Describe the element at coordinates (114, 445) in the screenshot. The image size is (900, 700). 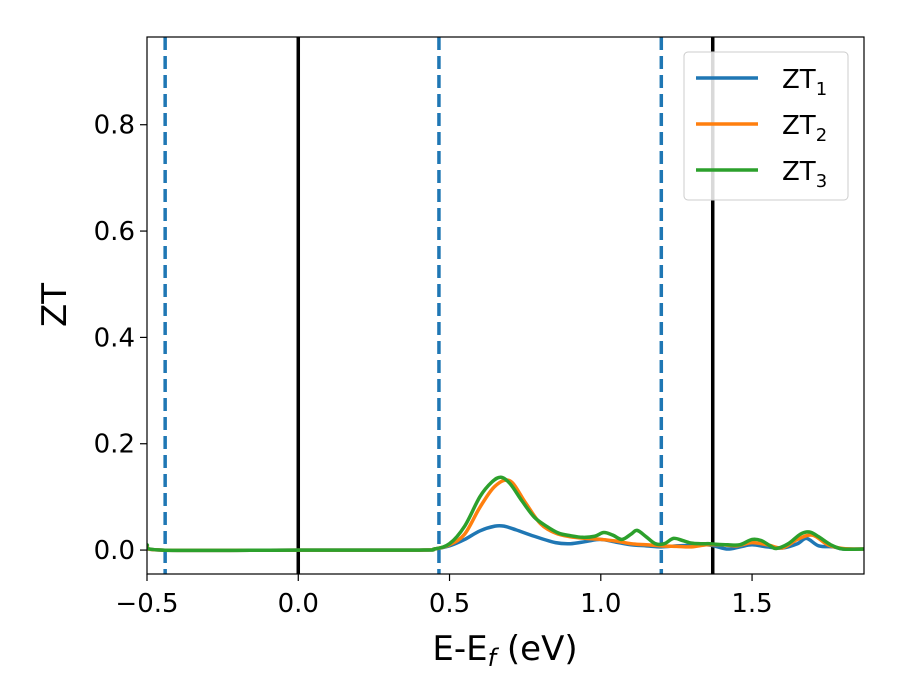
I see `y-tick-label: 0.2` at that location.